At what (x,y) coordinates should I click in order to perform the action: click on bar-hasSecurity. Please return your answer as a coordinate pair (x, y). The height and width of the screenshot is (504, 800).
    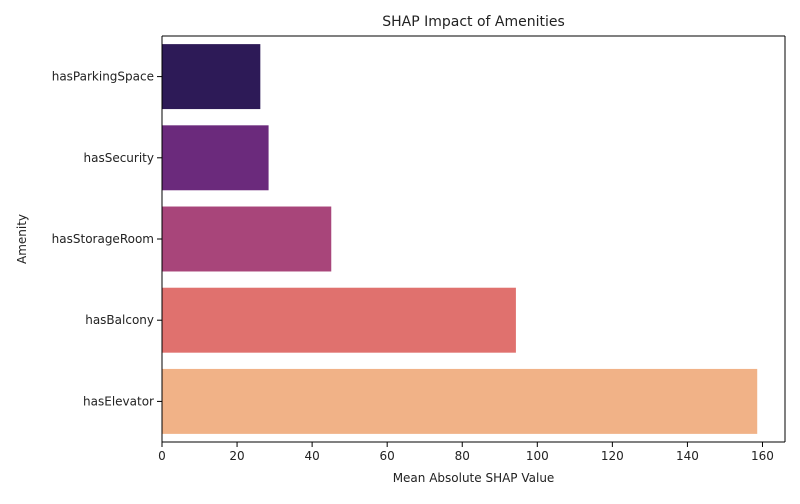
    Looking at the image, I should click on (215, 158).